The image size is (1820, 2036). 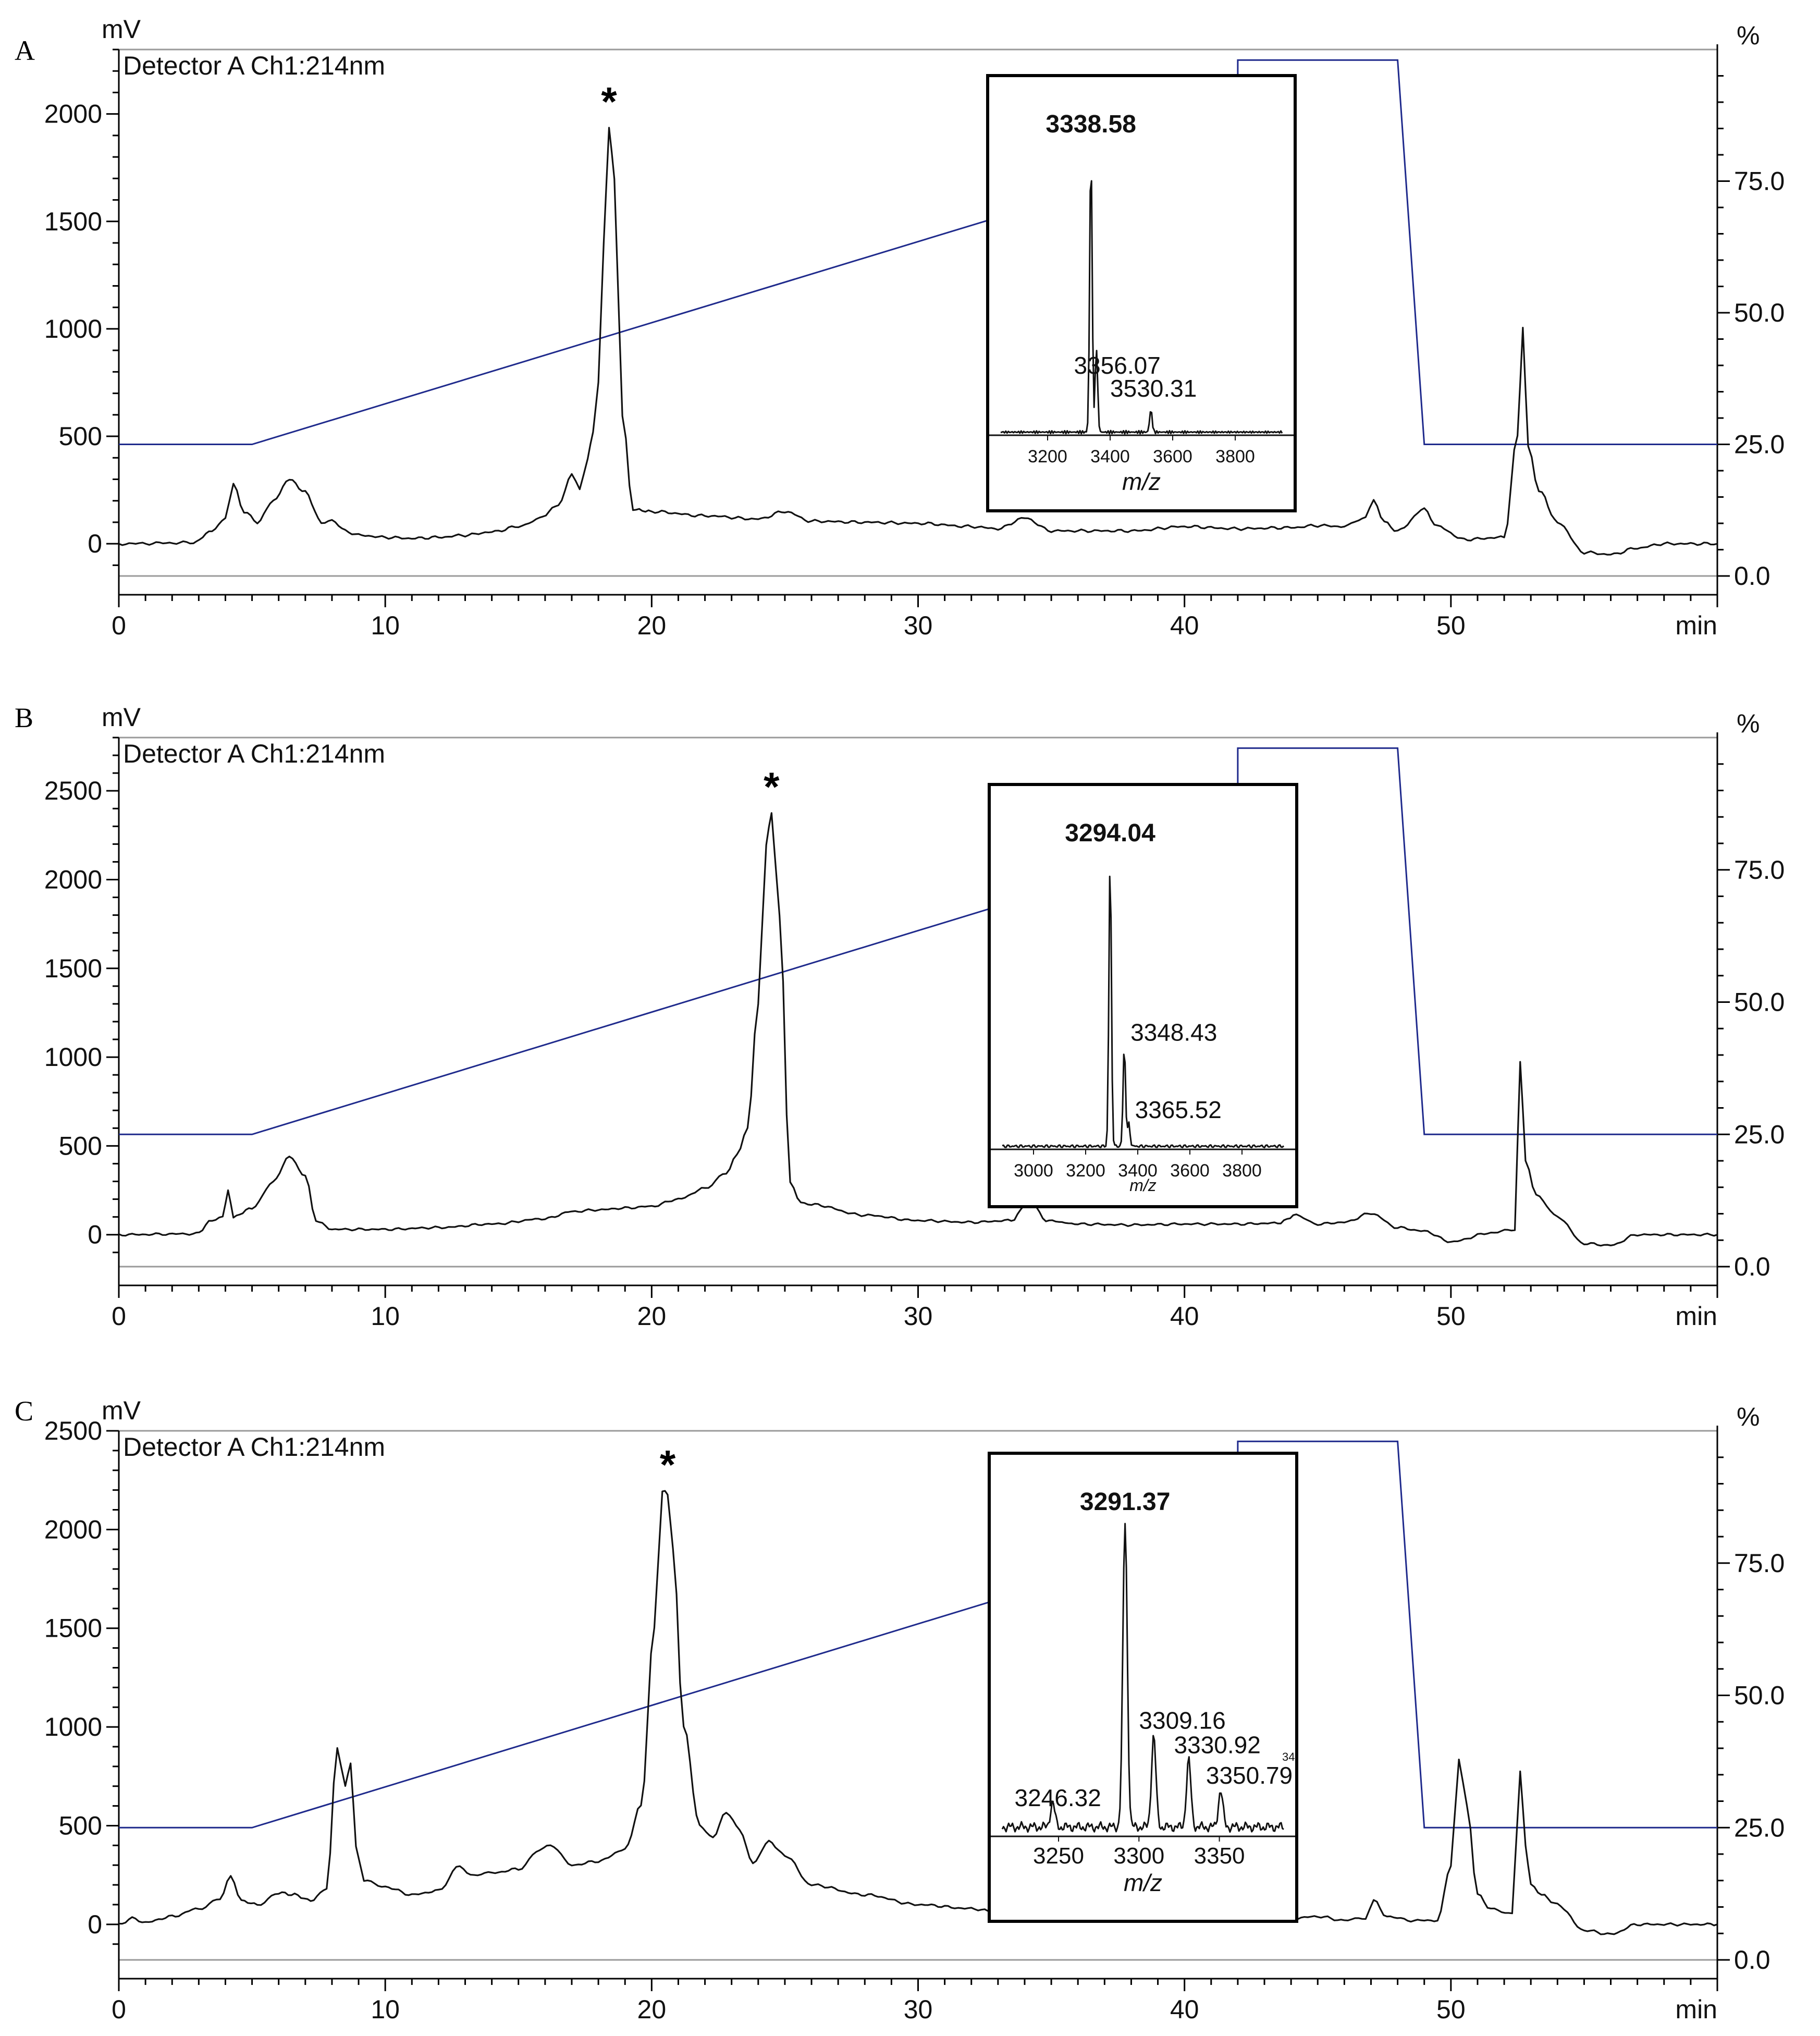 I want to click on panel-label: A, so click(x=25, y=50).